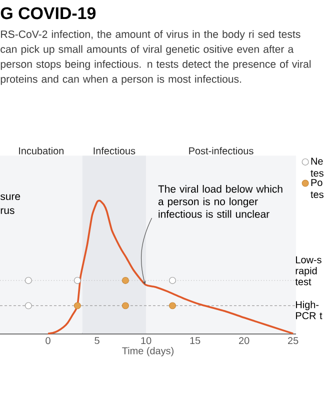  Describe the element at coordinates (220, 201) in the screenshot. I see `annotation: The viral load below which a person is no longer infectious is still unclear` at that location.